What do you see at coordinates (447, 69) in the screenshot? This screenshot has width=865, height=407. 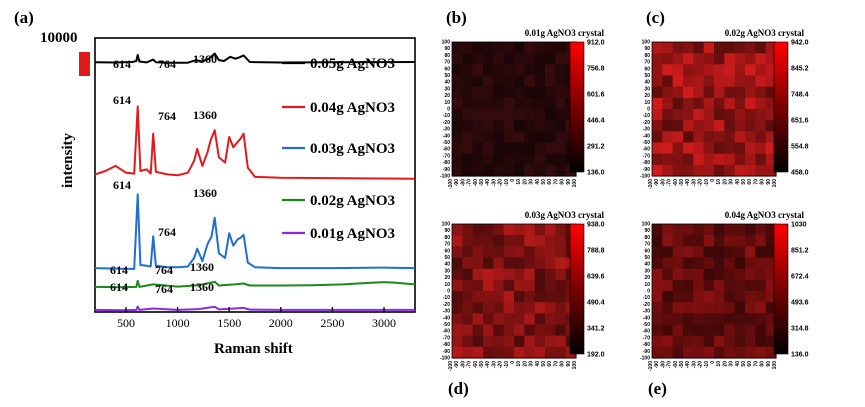 I see `y-tick-label: 60` at bounding box center [447, 69].